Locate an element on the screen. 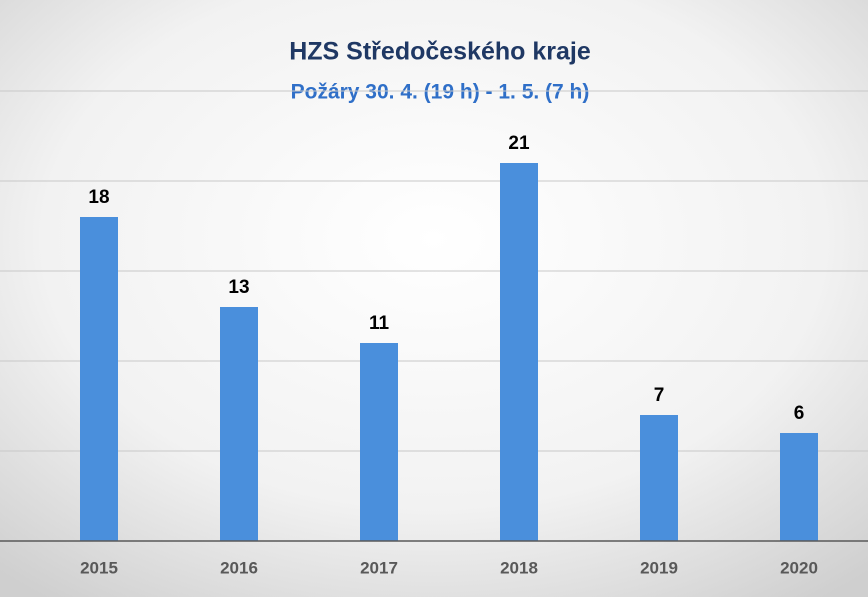 This screenshot has height=597, width=868. x-tick-label: 2015 is located at coordinates (99, 567).